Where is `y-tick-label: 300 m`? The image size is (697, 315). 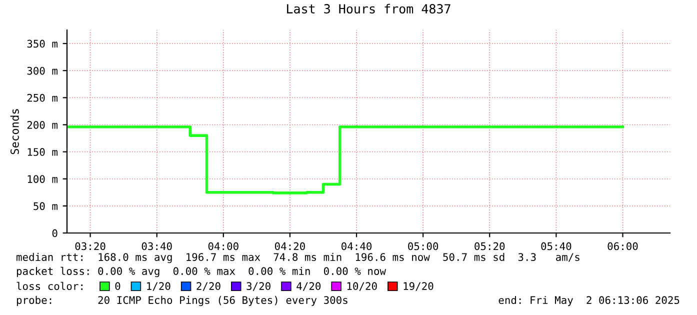
y-tick-label: 300 m is located at coordinates (42, 70).